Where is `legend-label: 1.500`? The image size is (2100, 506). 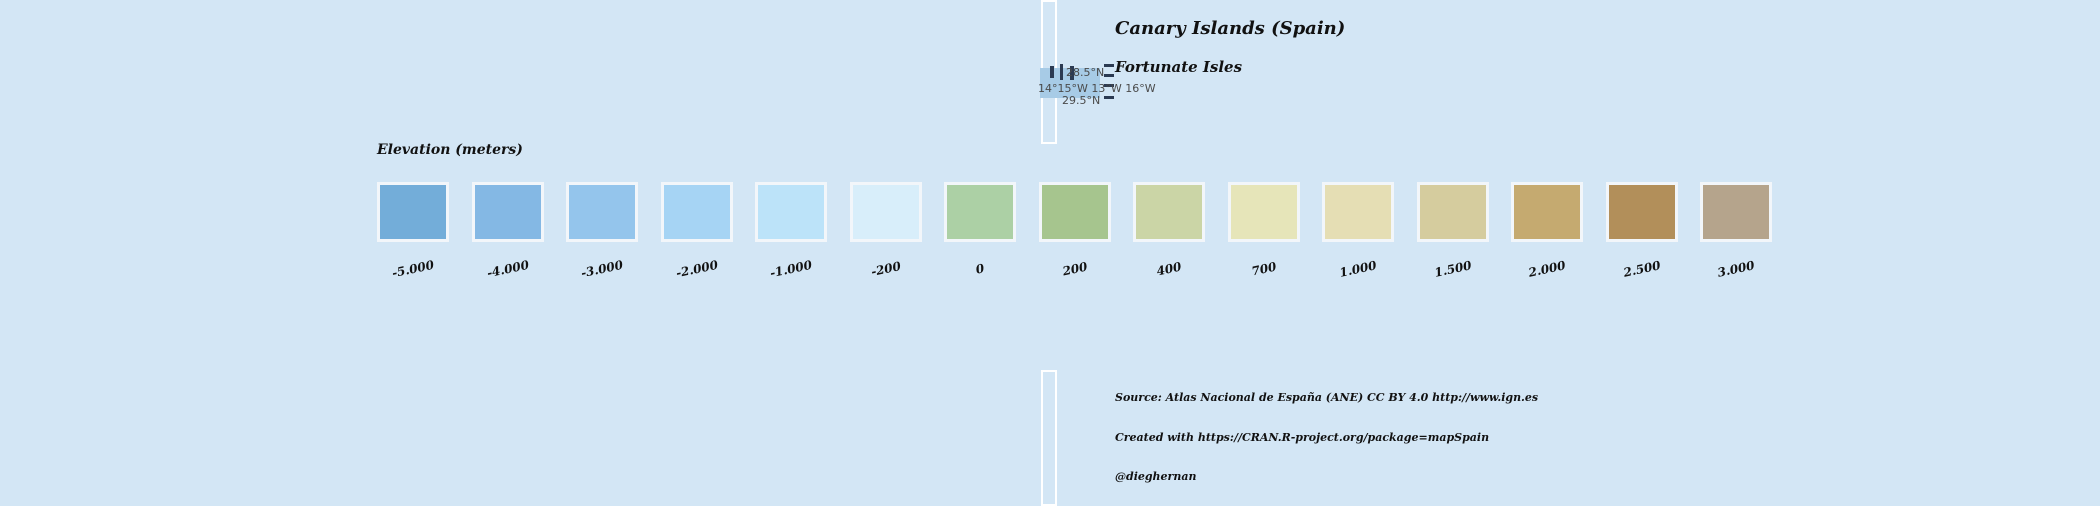
legend-label: 1.500 is located at coordinates (1453, 269).